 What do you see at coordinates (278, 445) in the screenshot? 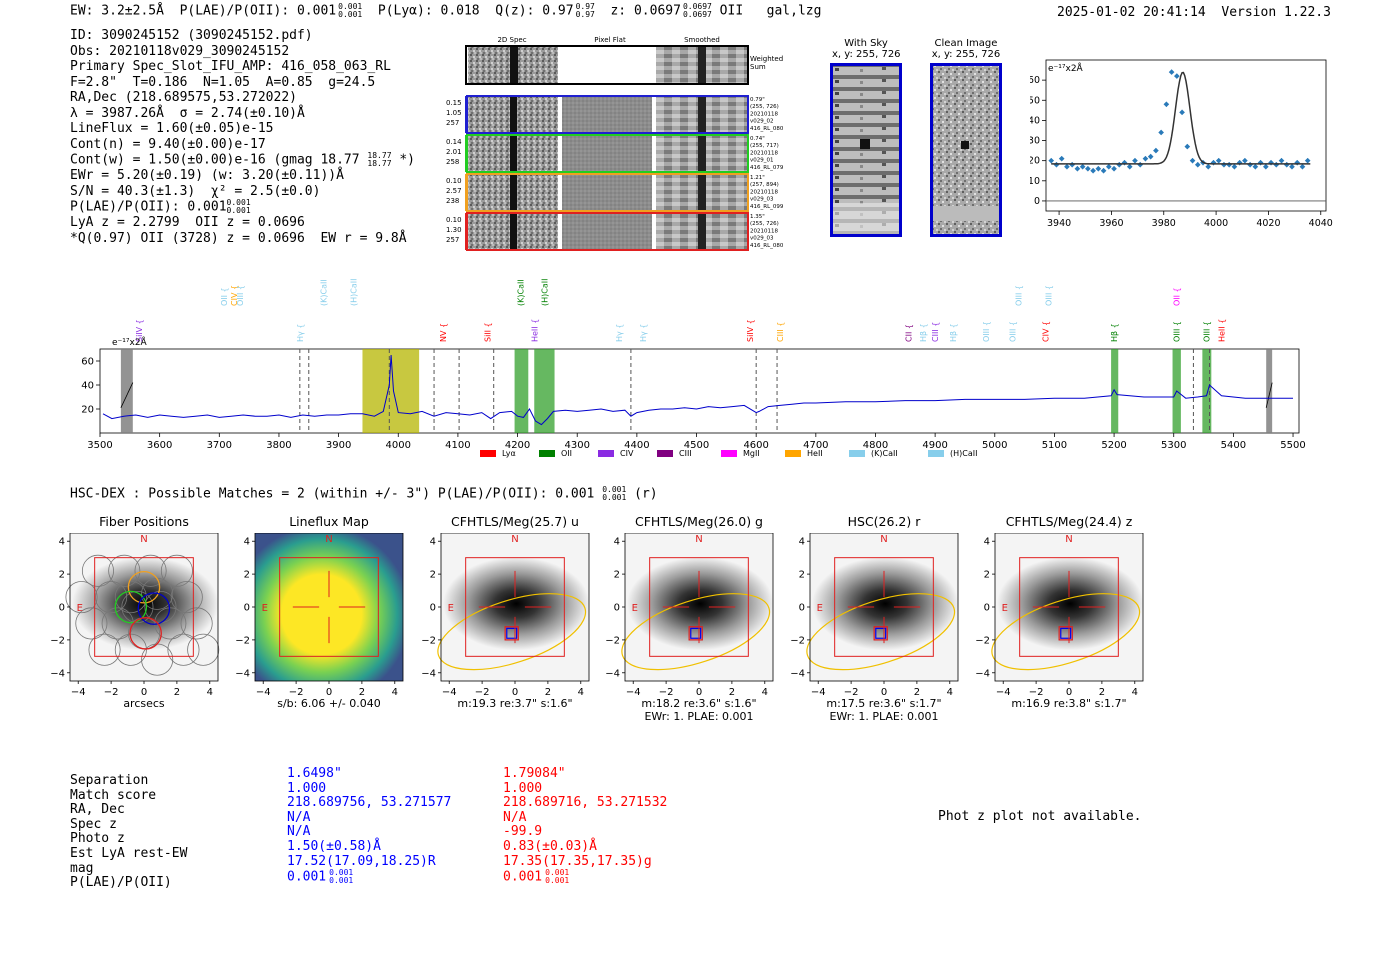
I see `x-tick-label: 3800` at bounding box center [278, 445].